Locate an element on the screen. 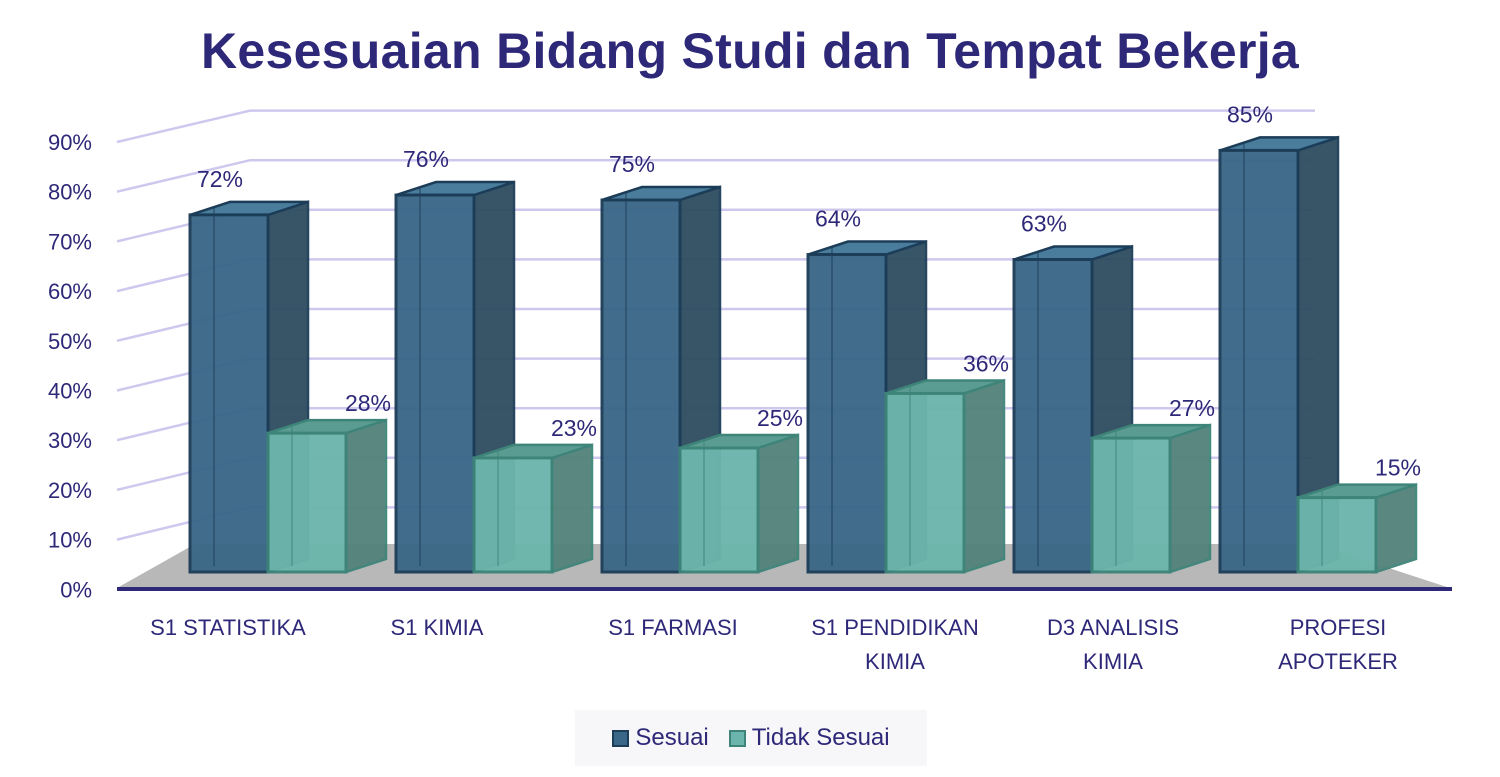 This screenshot has height=777, width=1500. y-tick-label: 10% is located at coordinates (70, 540).